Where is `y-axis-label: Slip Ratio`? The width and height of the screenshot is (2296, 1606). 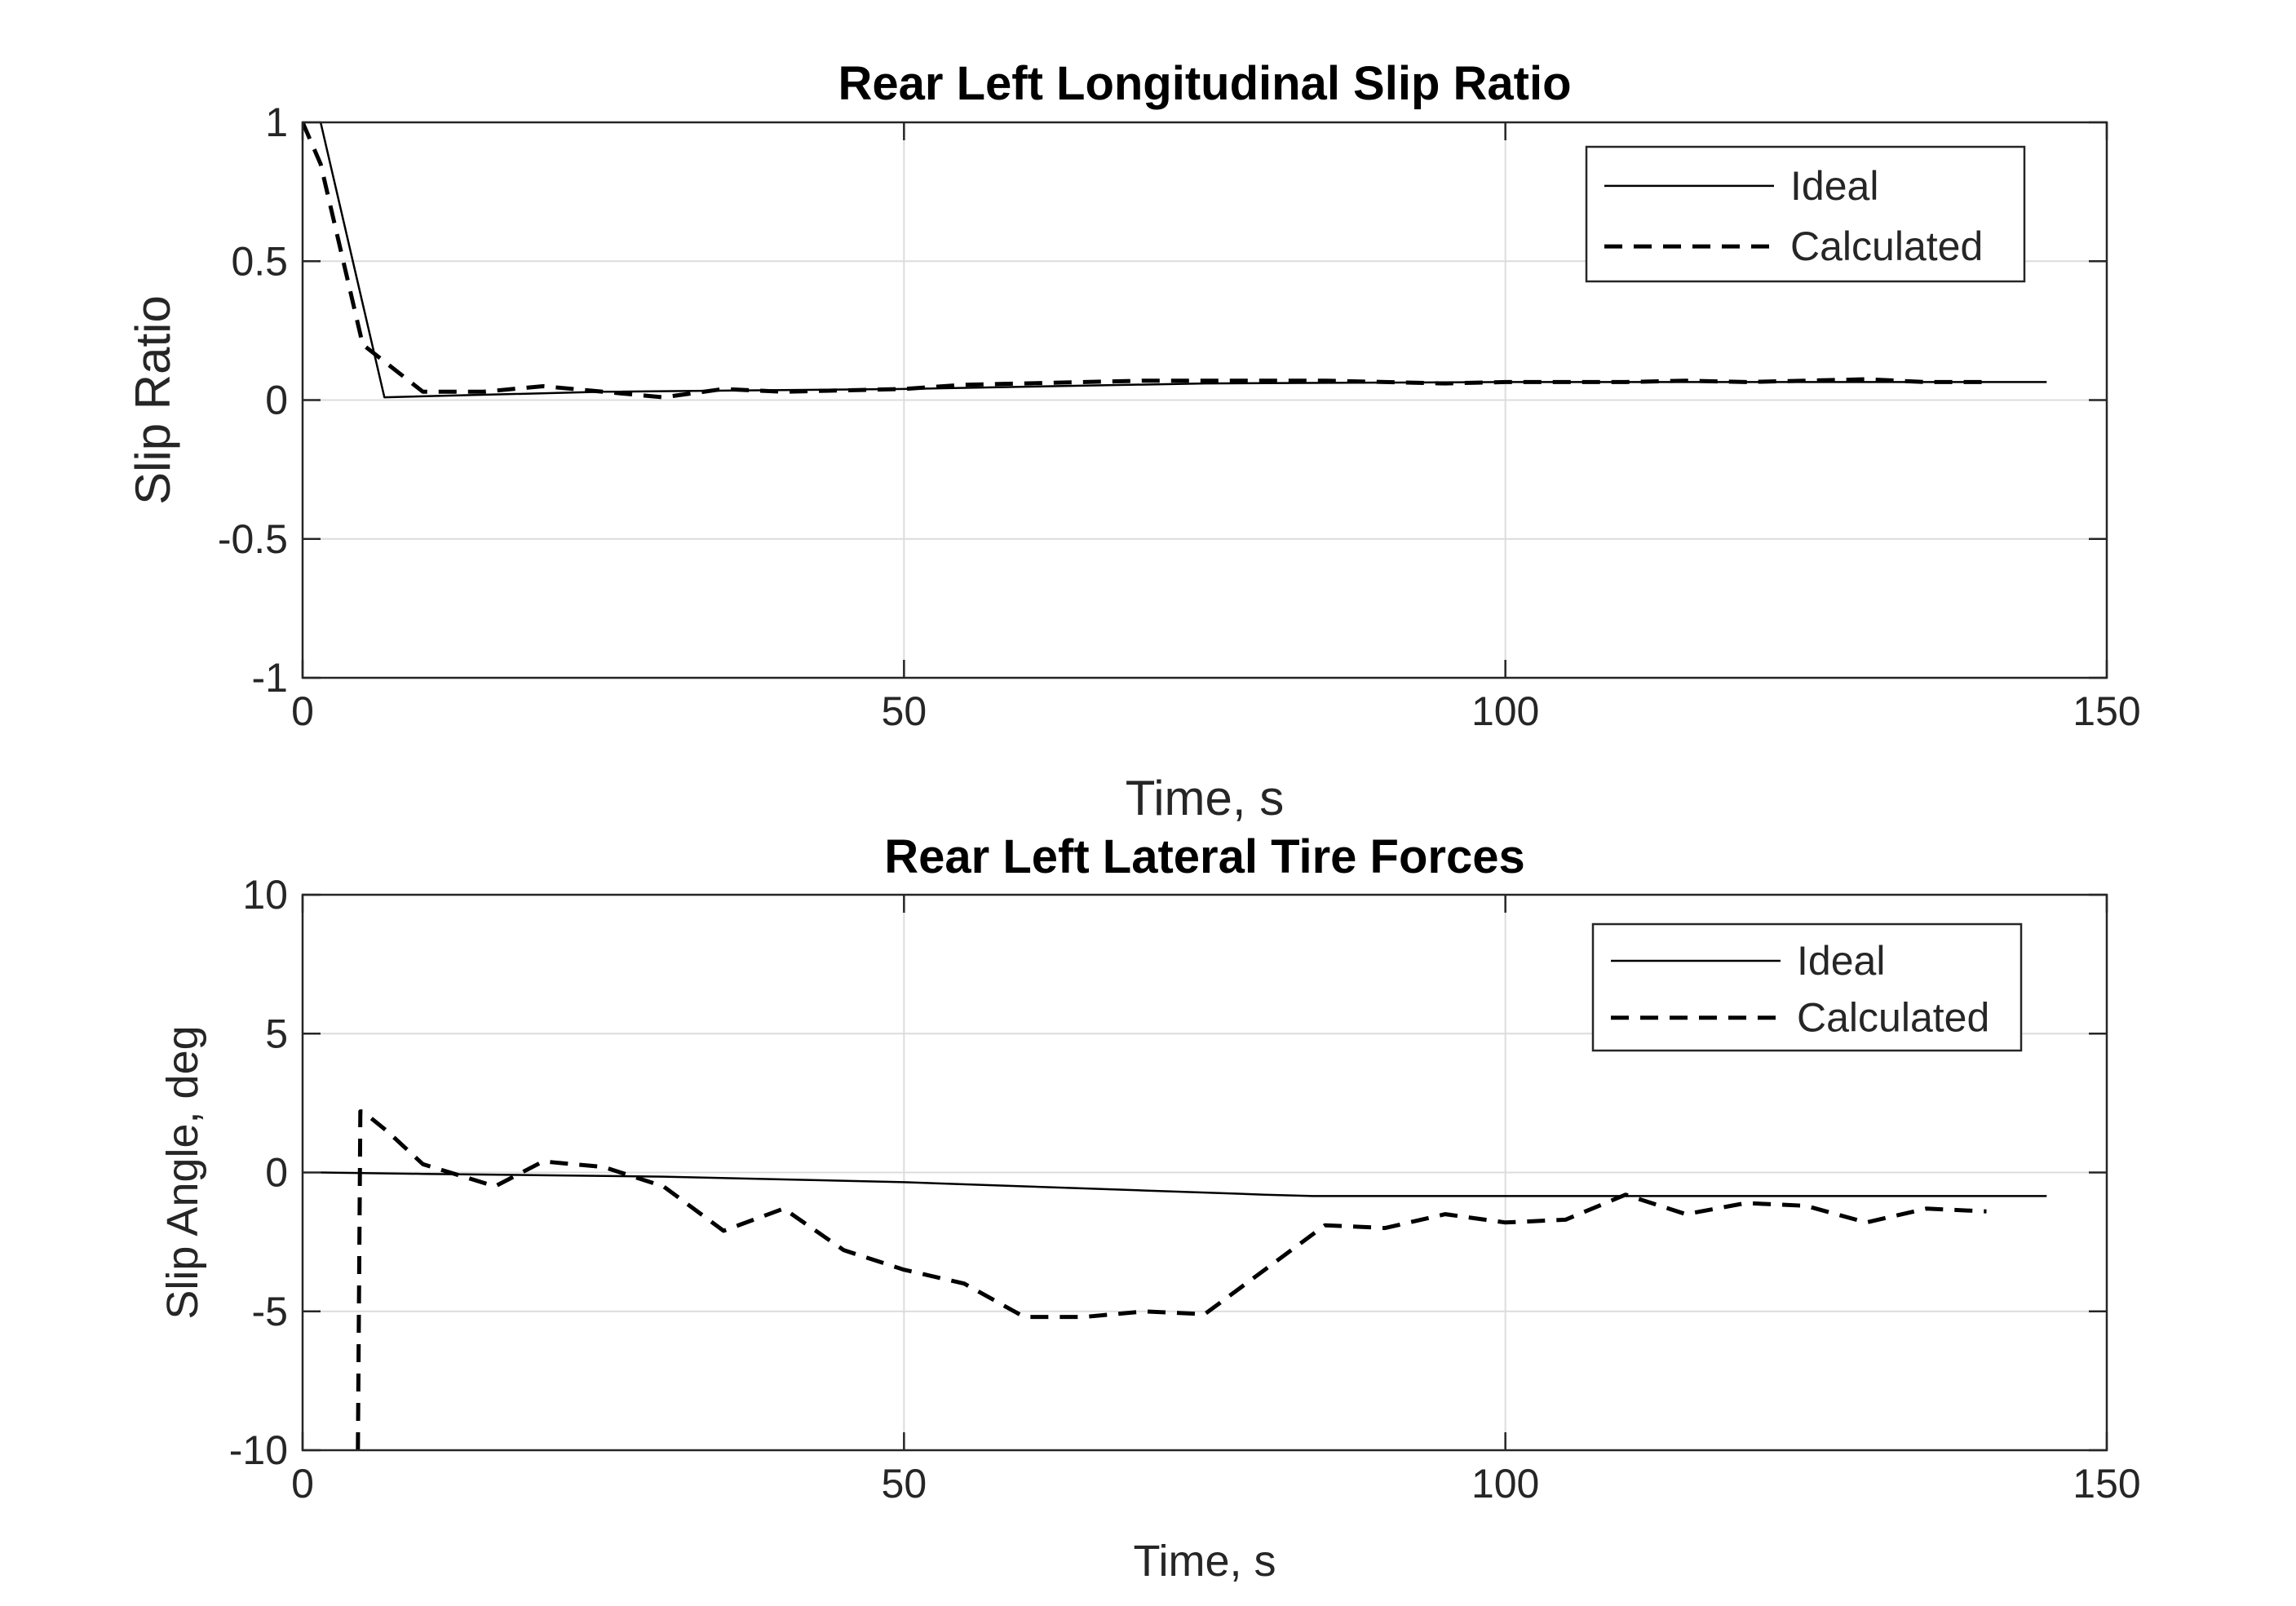
y-axis-label: Slip Ratio is located at coordinates (153, 400).